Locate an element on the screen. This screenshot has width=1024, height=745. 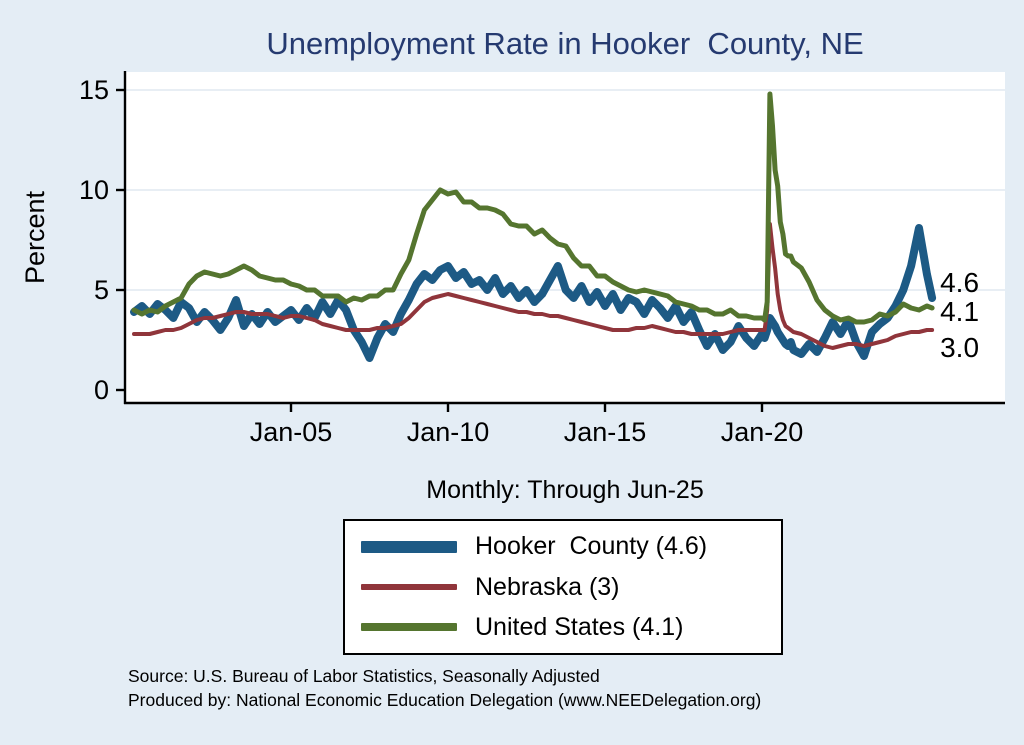
legend-label-hooker-county: Hooker County (4.6) is located at coordinates (591, 546).